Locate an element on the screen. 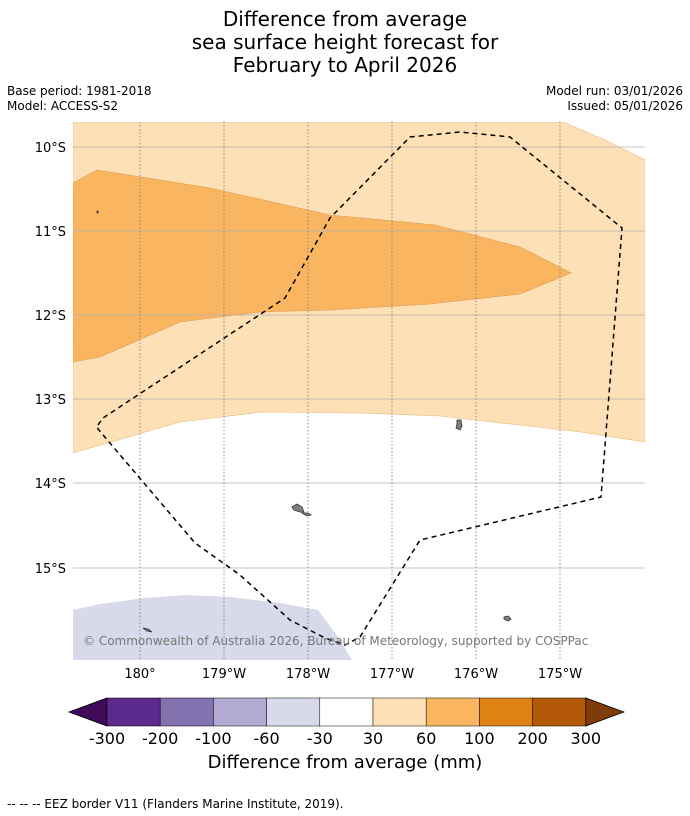 The width and height of the screenshot is (690, 816). colorbar-tick-label: 200 is located at coordinates (532, 738).